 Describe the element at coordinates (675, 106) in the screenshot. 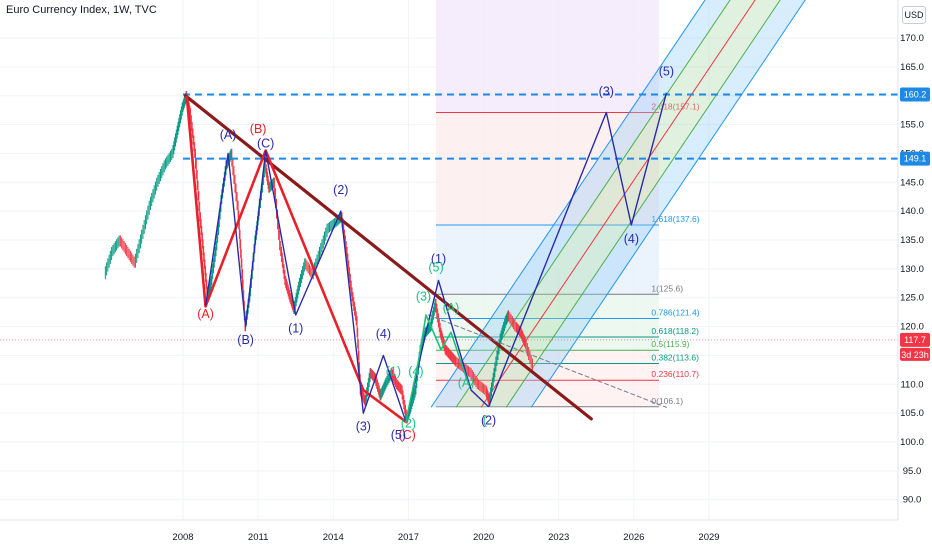

I see `fib-level-label: 2.618(157.1)` at that location.